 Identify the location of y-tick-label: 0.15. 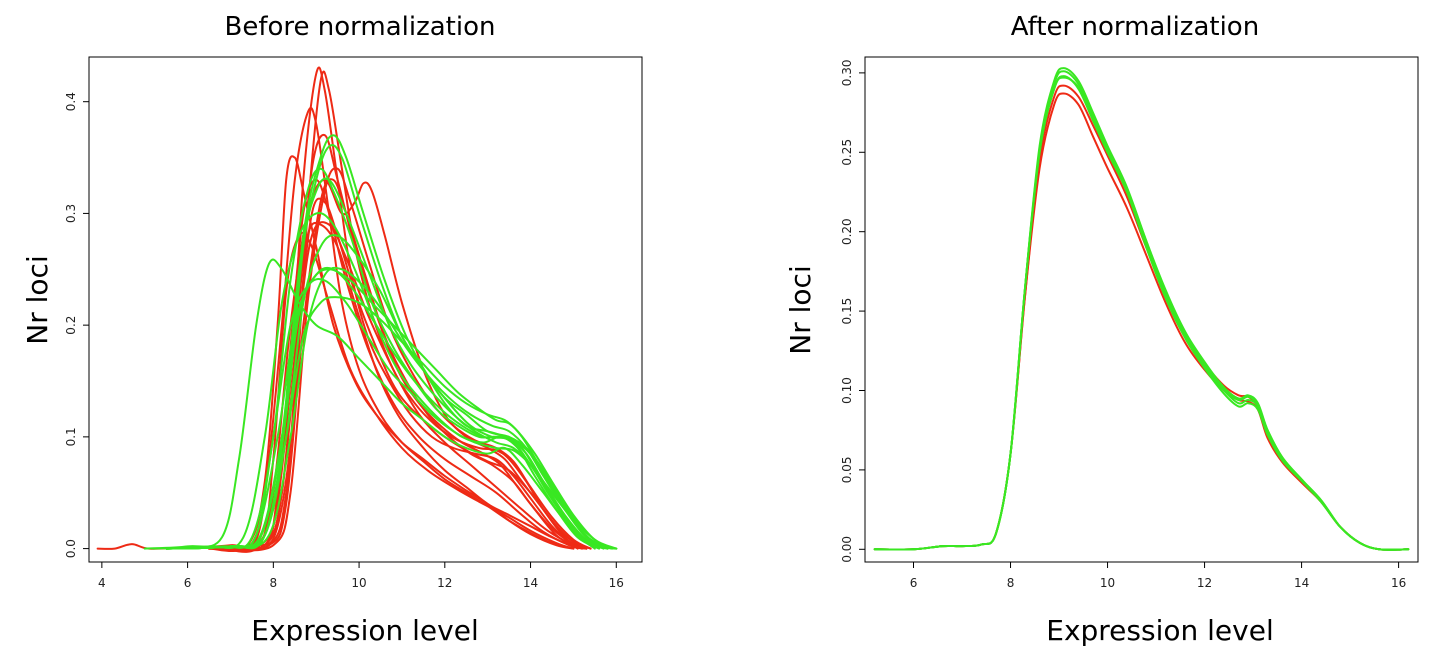
(847, 311).